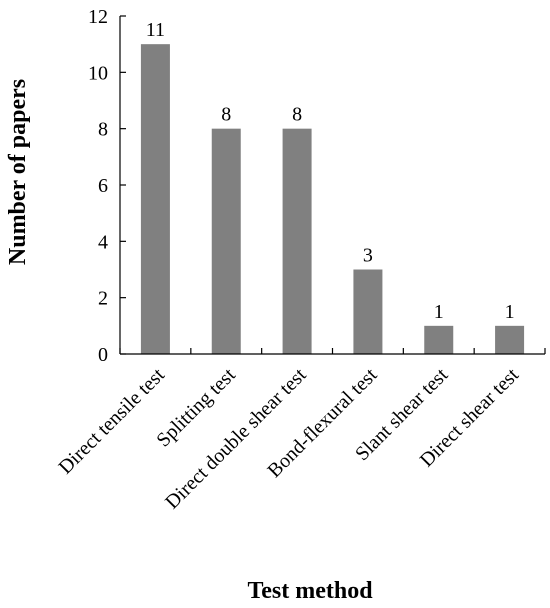 This screenshot has width=550, height=608. I want to click on y-tick-label: 0, so click(103, 355).